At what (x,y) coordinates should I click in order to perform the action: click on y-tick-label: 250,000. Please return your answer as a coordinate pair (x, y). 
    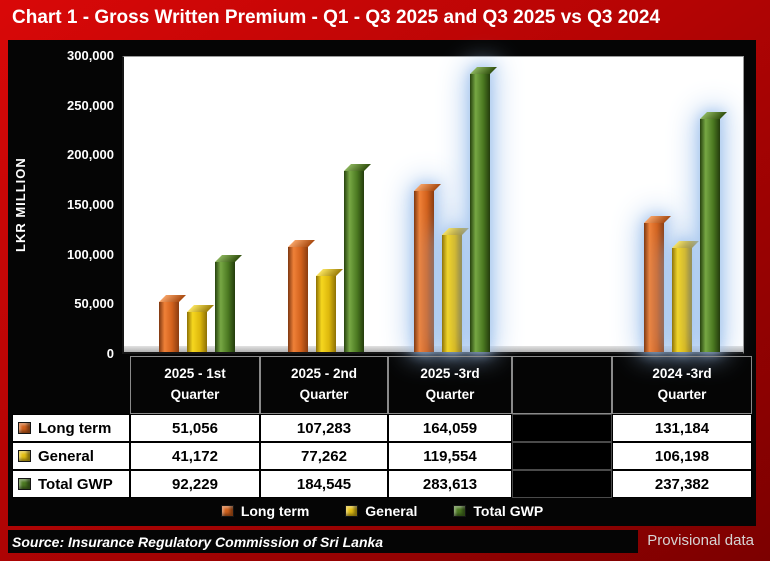
    Looking at the image, I should click on (90, 105).